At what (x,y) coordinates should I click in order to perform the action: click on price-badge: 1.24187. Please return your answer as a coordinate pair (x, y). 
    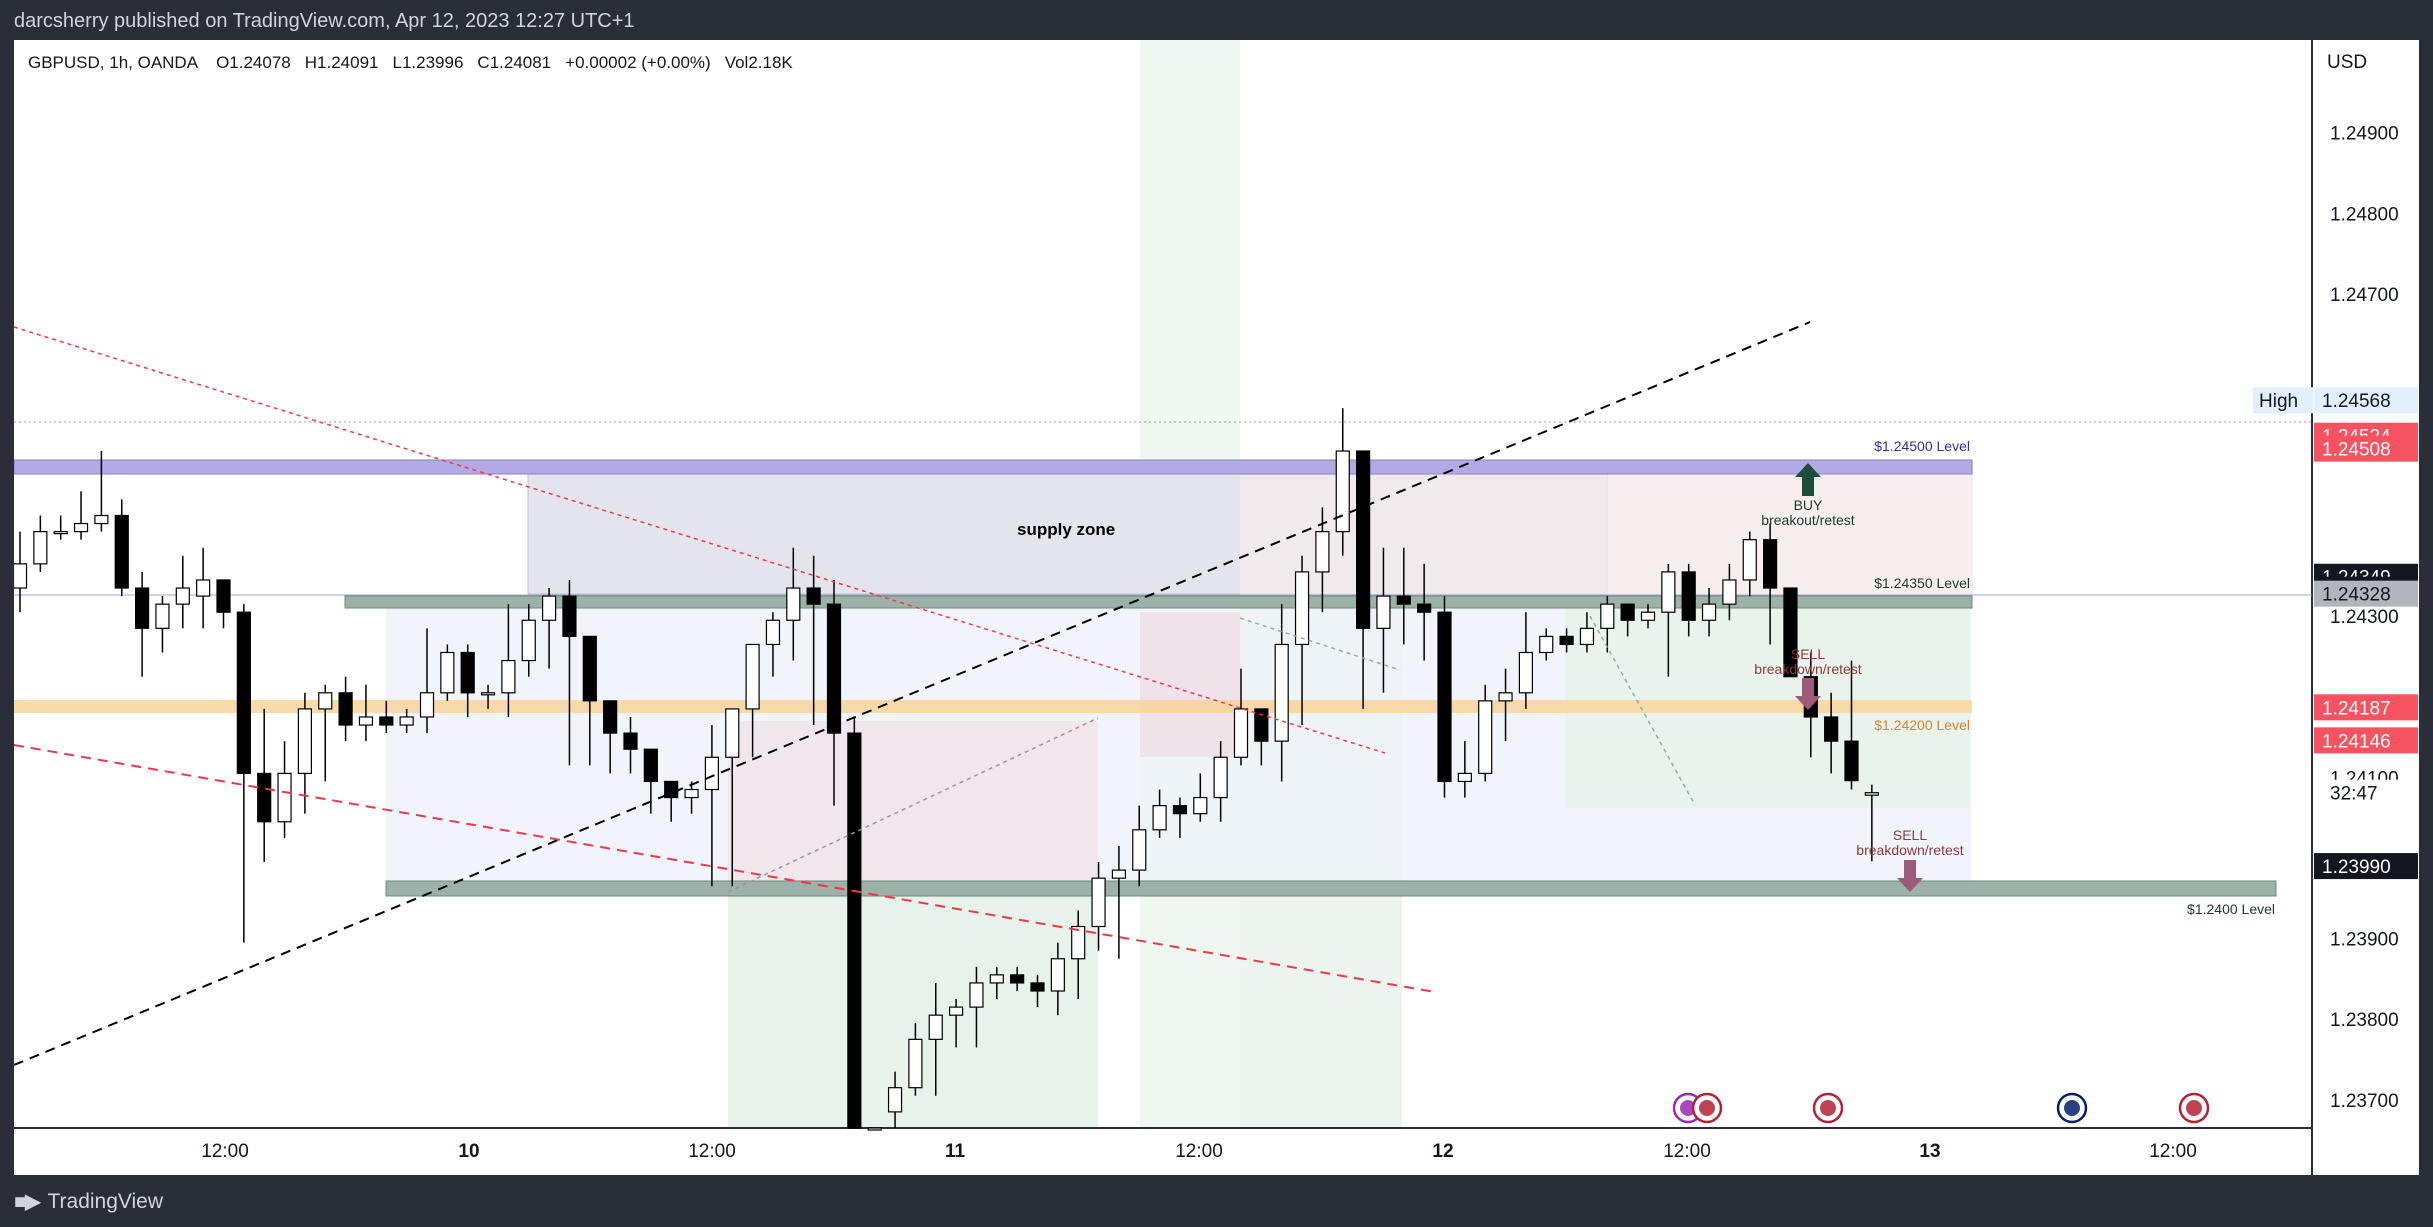
    Looking at the image, I should click on (2366, 707).